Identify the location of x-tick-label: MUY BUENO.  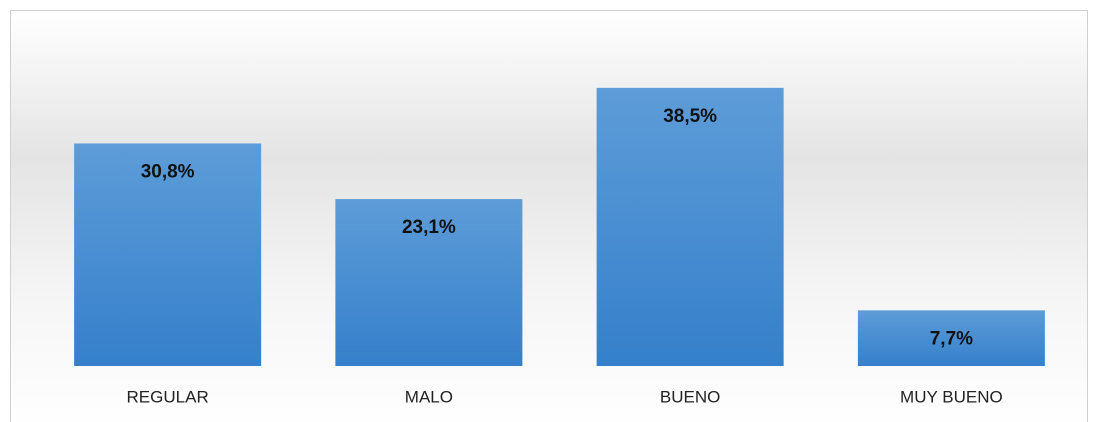
(951, 396).